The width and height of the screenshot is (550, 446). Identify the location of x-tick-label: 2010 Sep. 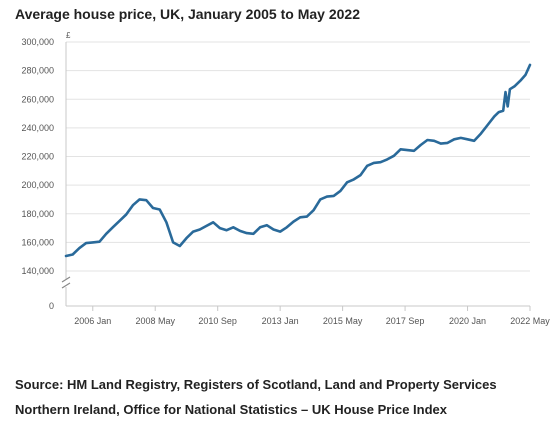
(217, 321).